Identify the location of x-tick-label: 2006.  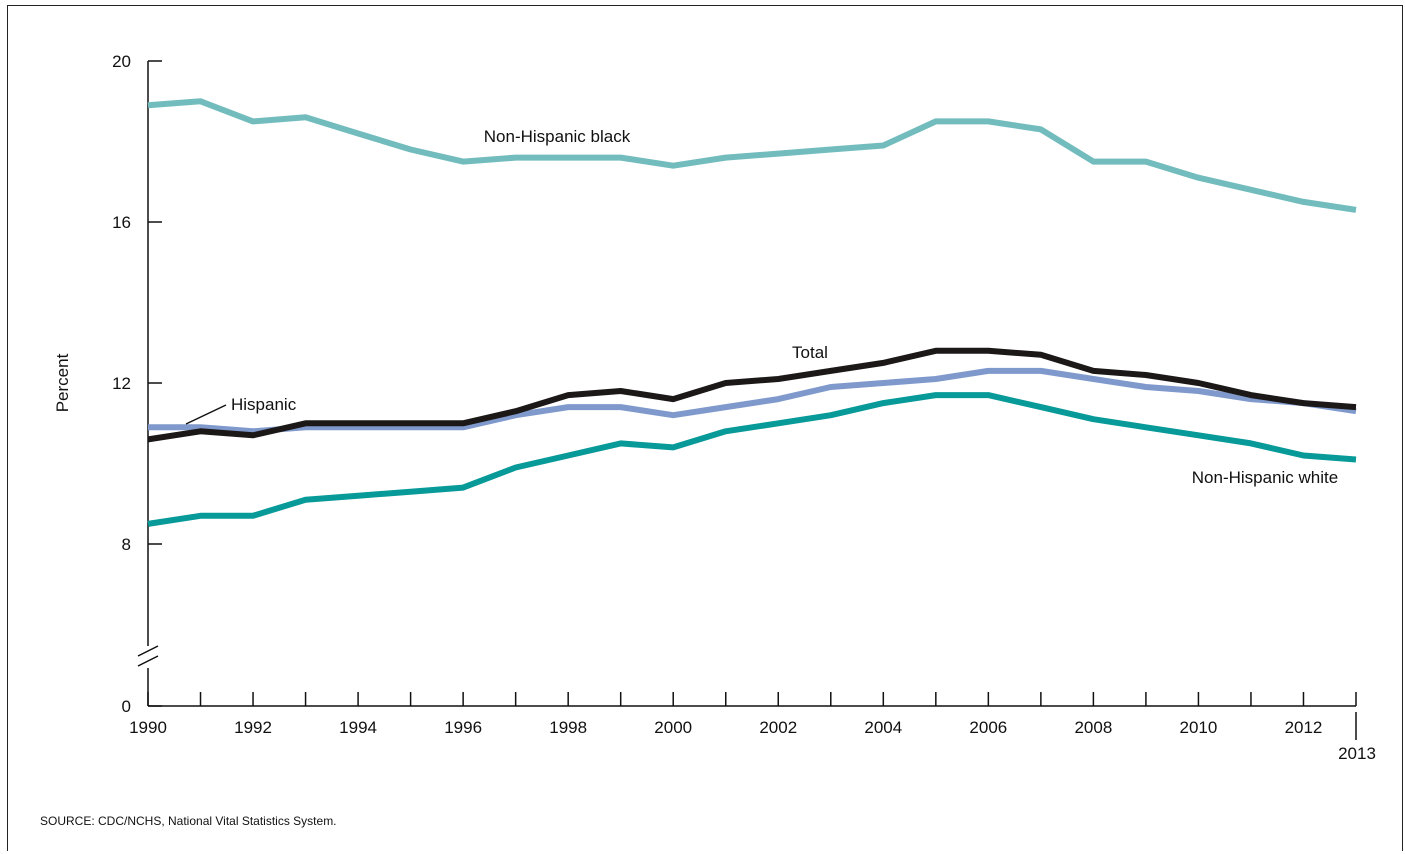
(988, 727).